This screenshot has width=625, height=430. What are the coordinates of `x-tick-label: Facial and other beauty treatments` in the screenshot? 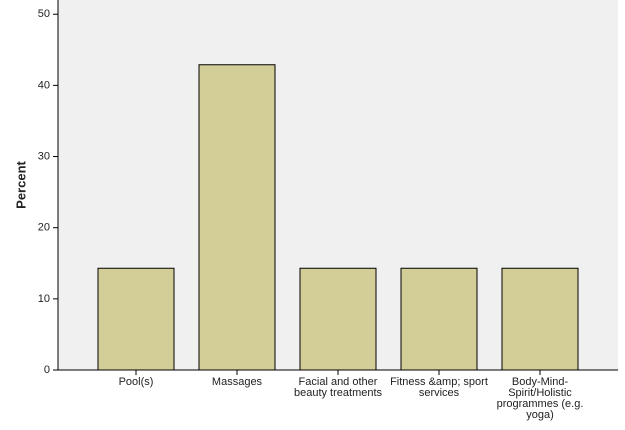 It's located at (338, 387).